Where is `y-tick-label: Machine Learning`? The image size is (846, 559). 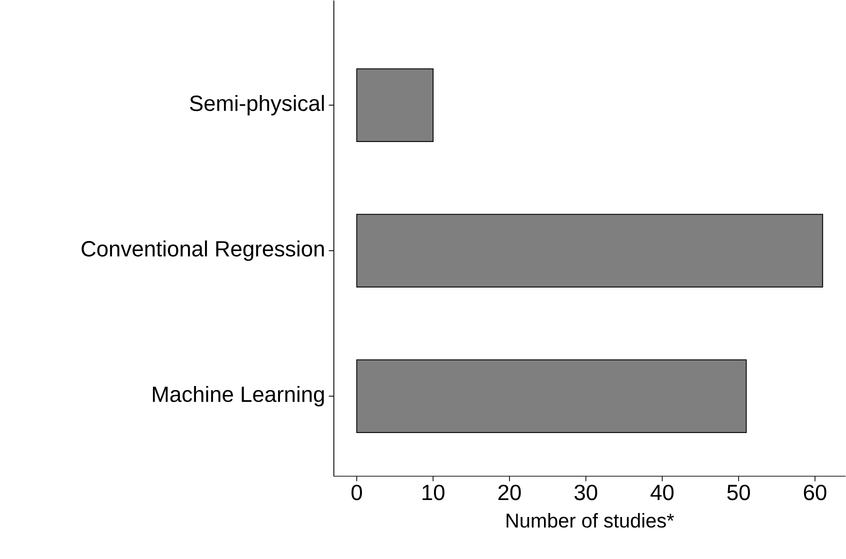
y-tick-label: Machine Learning is located at coordinates (238, 396).